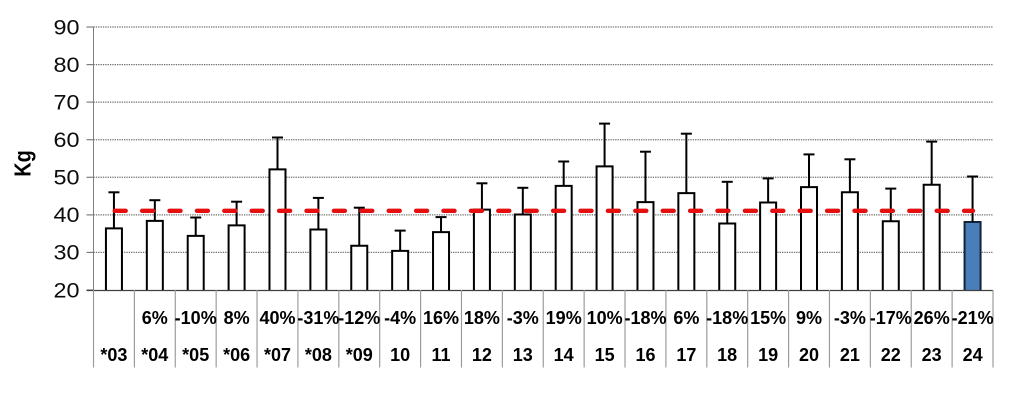  Describe the element at coordinates (277, 318) in the screenshot. I see `svg-text: 40%` at that location.